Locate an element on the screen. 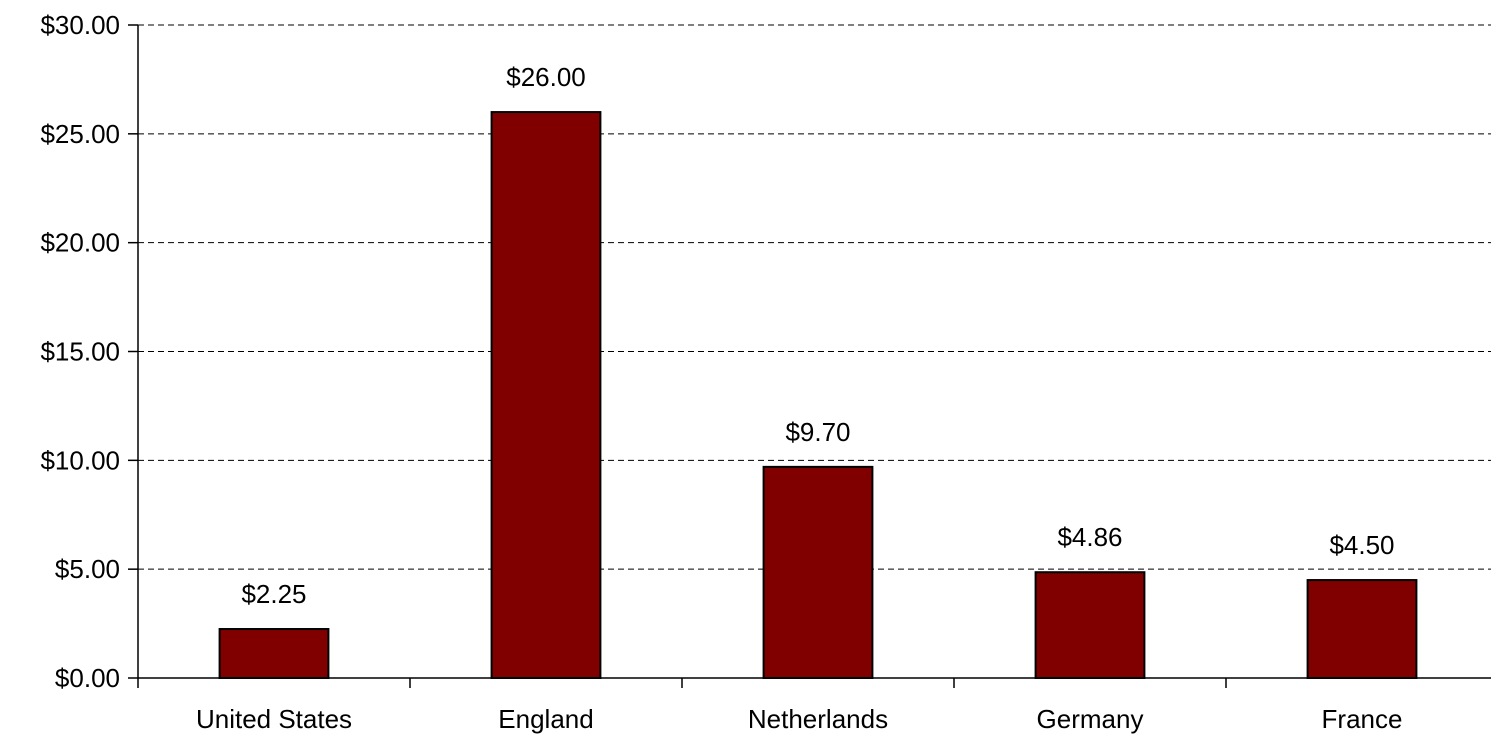 This screenshot has width=1491, height=736. y-axis-ticks: $0.00 $5.00 $10.00 $15.00 $20.00 $25.00 $30.00 is located at coordinates (89, 351).